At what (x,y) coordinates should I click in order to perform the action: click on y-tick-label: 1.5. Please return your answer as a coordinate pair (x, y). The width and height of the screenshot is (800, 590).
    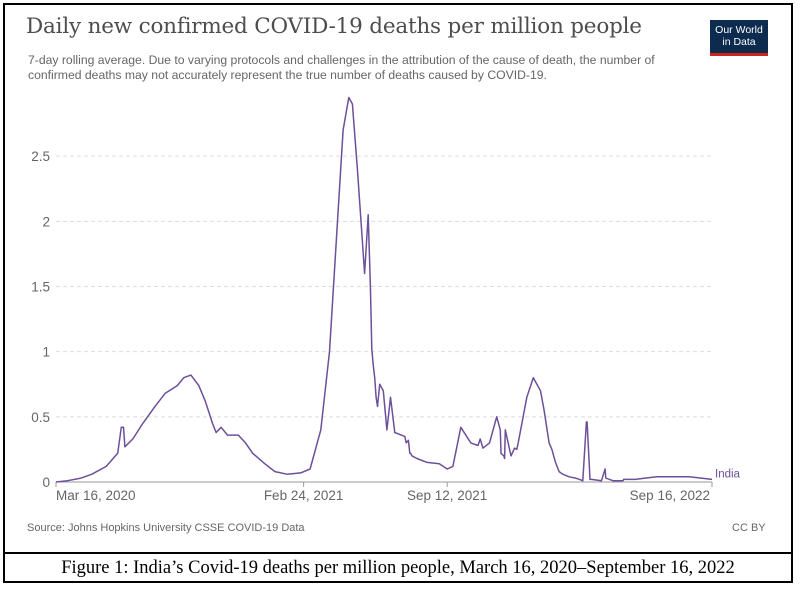
    Looking at the image, I should click on (40, 287).